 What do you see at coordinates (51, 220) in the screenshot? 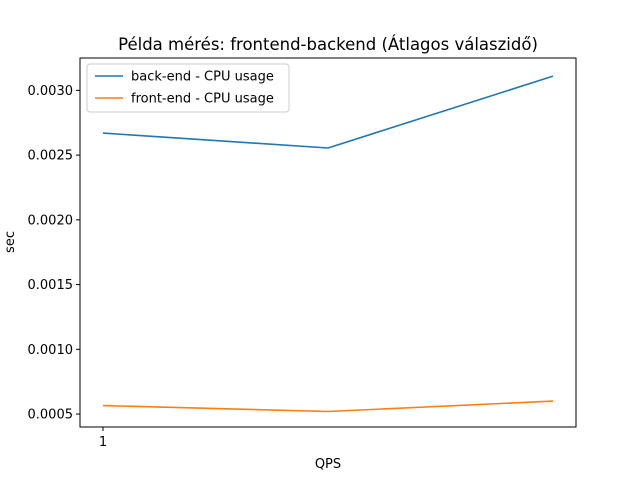
I see `y-tick-label: 0.0020` at bounding box center [51, 220].